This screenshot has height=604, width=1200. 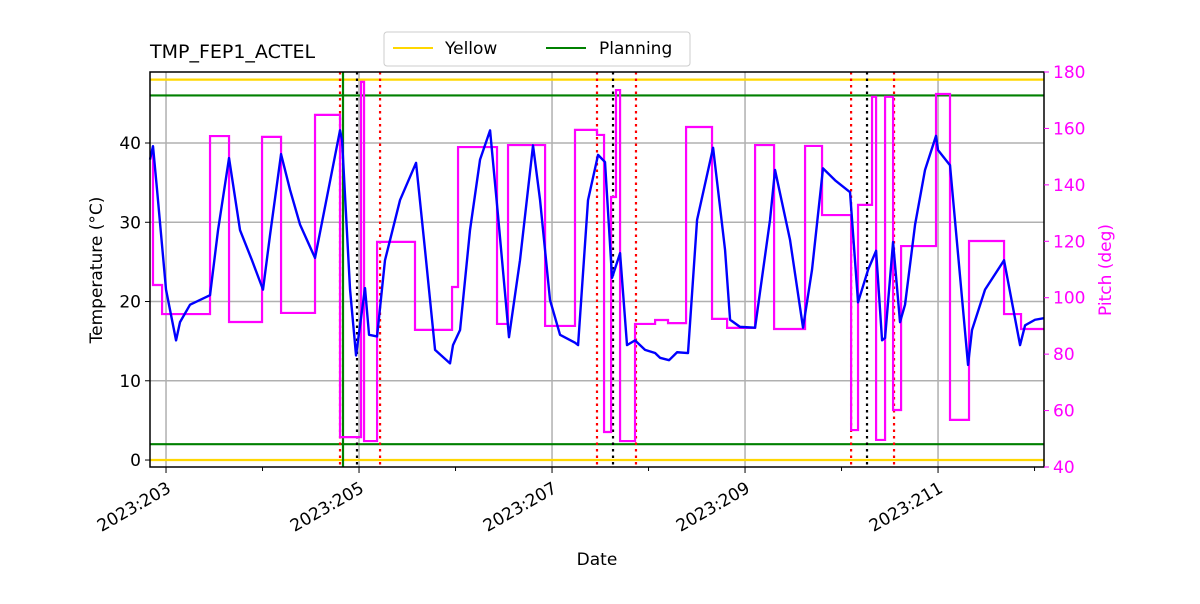 I want to click on y-tick-label: 20, so click(x=130, y=303).